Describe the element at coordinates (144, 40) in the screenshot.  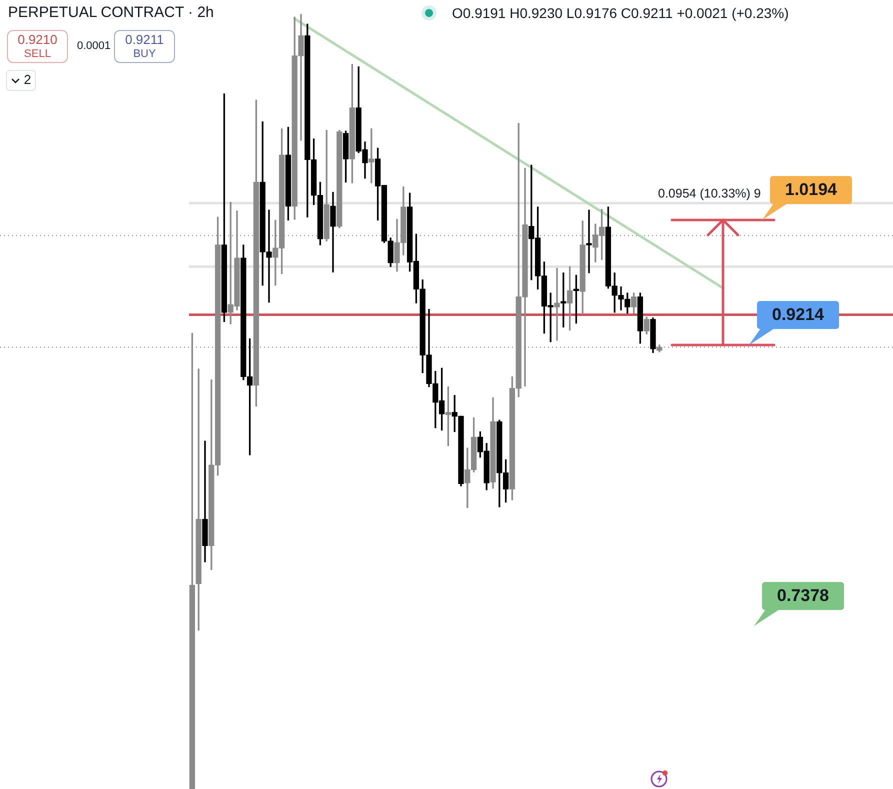
I see `text: 0.9211` at that location.